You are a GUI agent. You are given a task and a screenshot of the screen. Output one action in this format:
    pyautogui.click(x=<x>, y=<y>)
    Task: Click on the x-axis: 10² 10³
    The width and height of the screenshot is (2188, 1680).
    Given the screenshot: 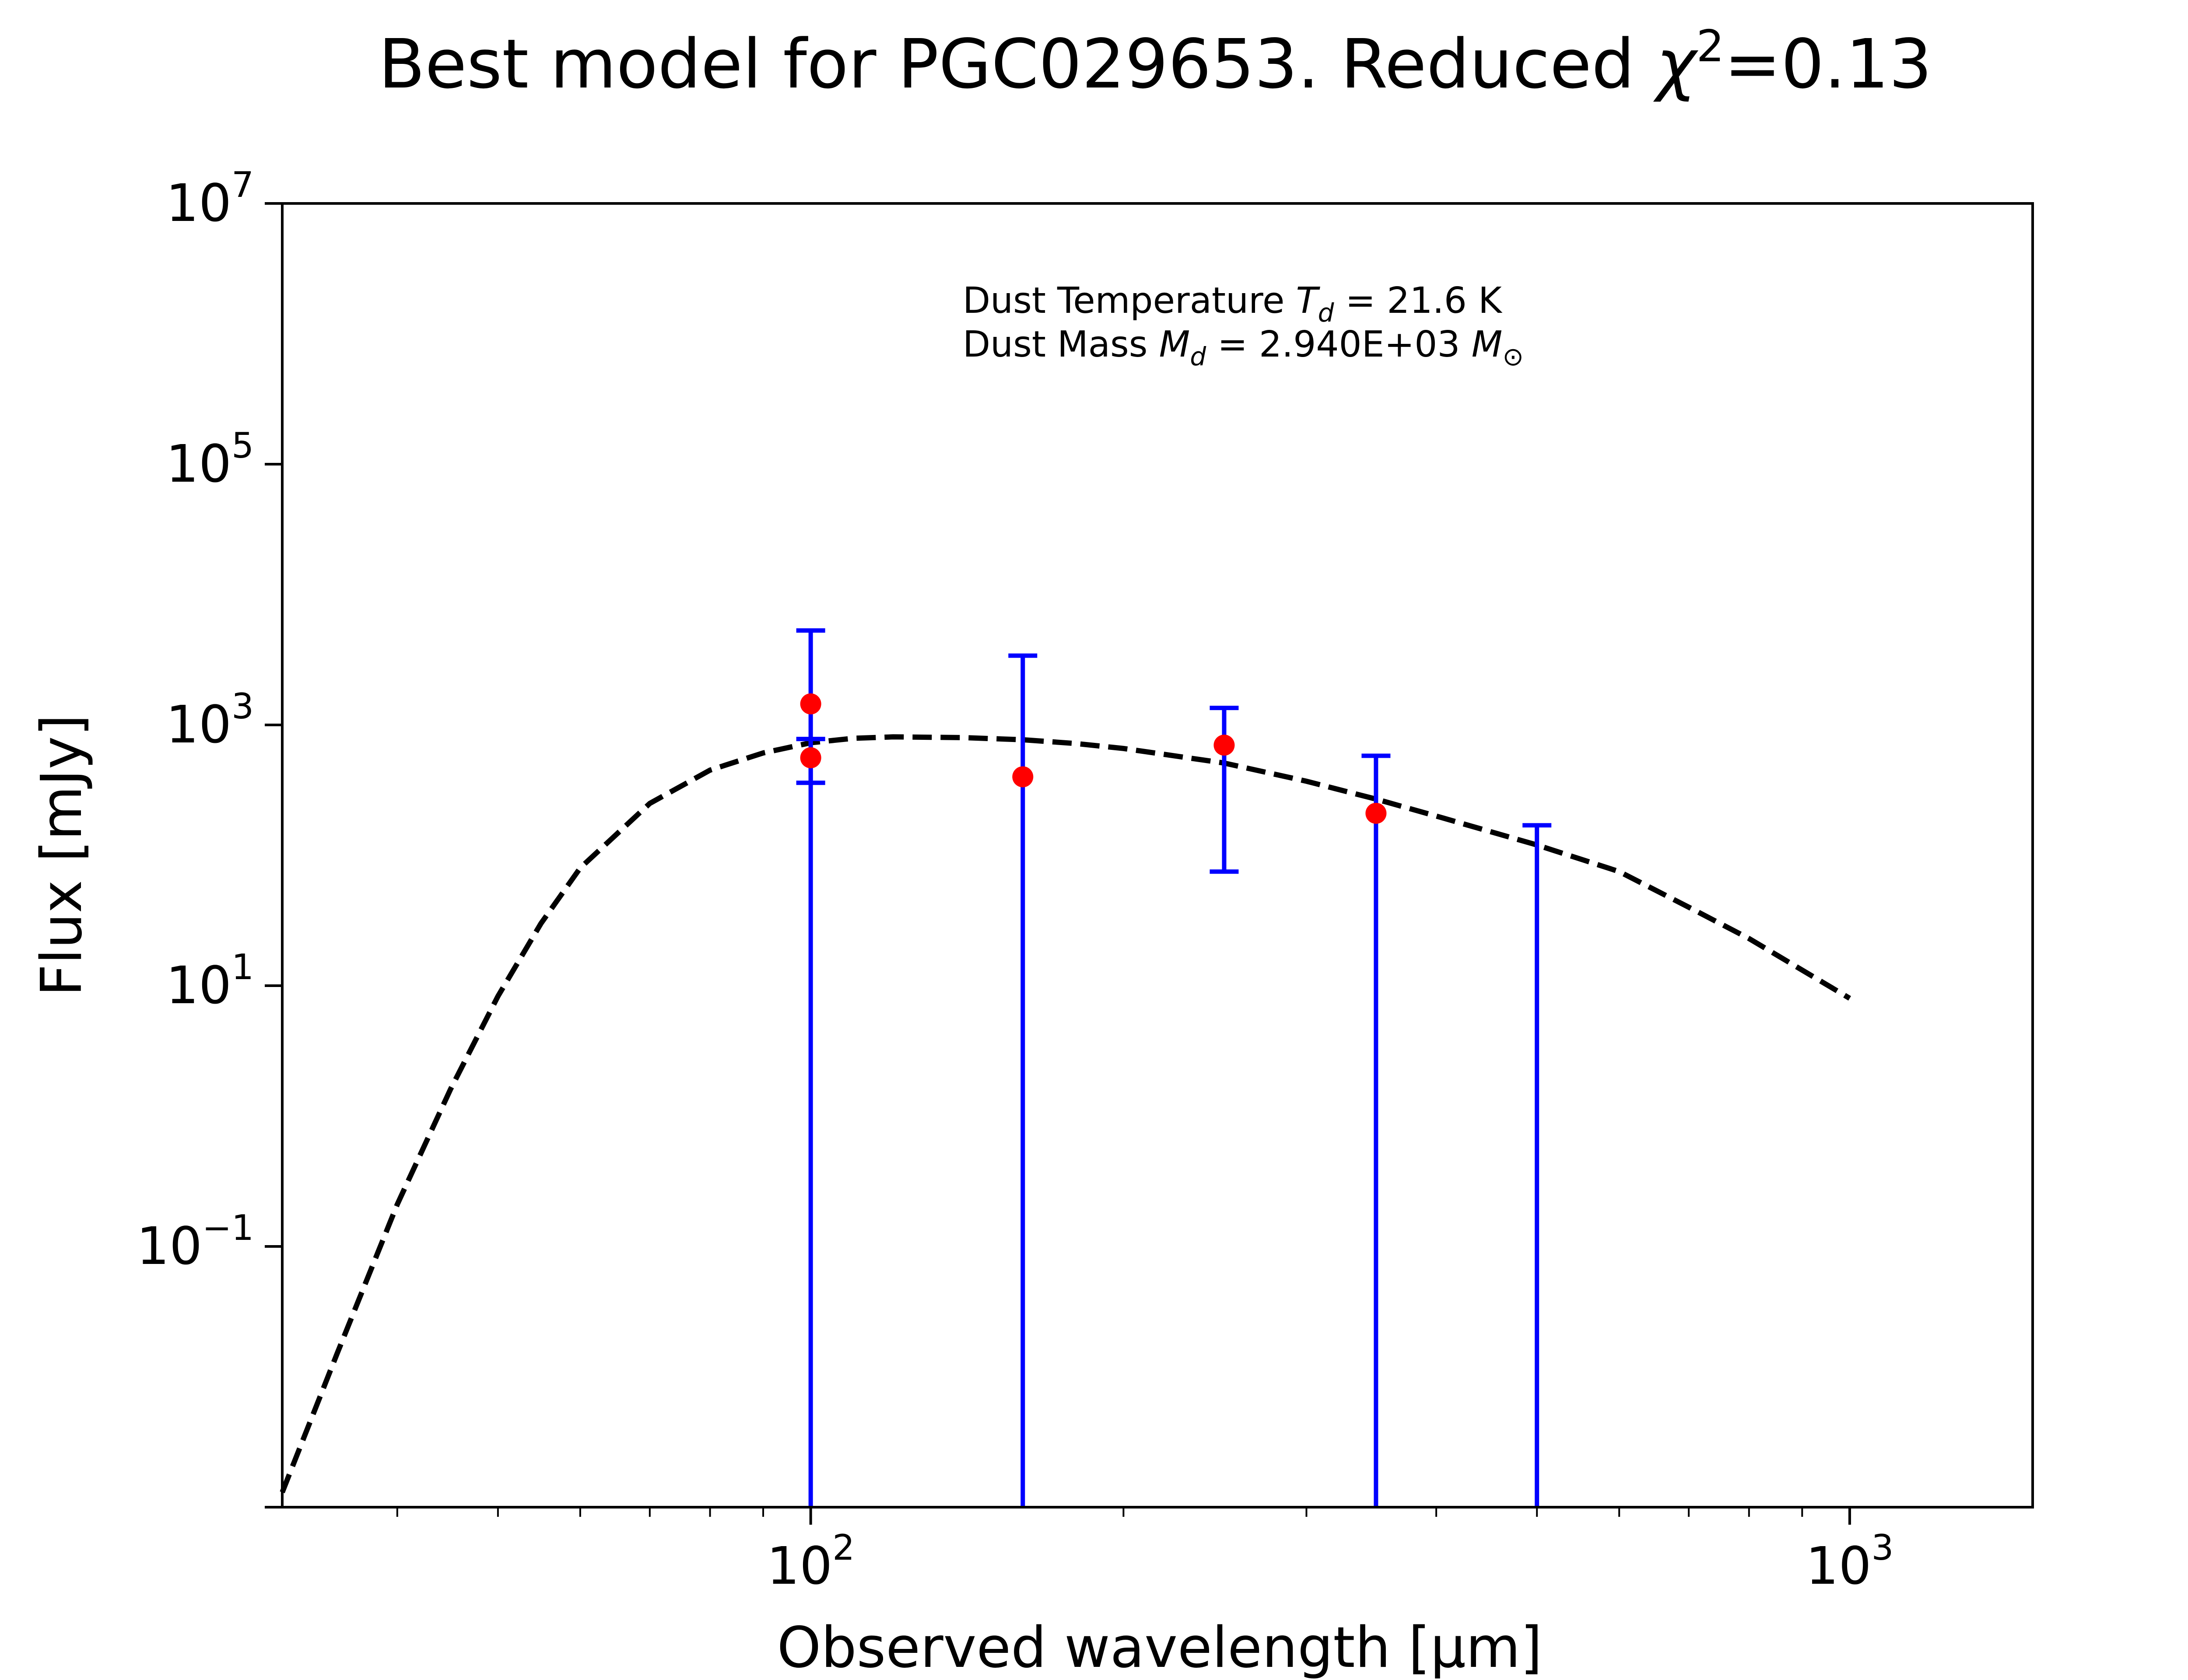 What is the action you would take?
    pyautogui.click(x=1144, y=1551)
    